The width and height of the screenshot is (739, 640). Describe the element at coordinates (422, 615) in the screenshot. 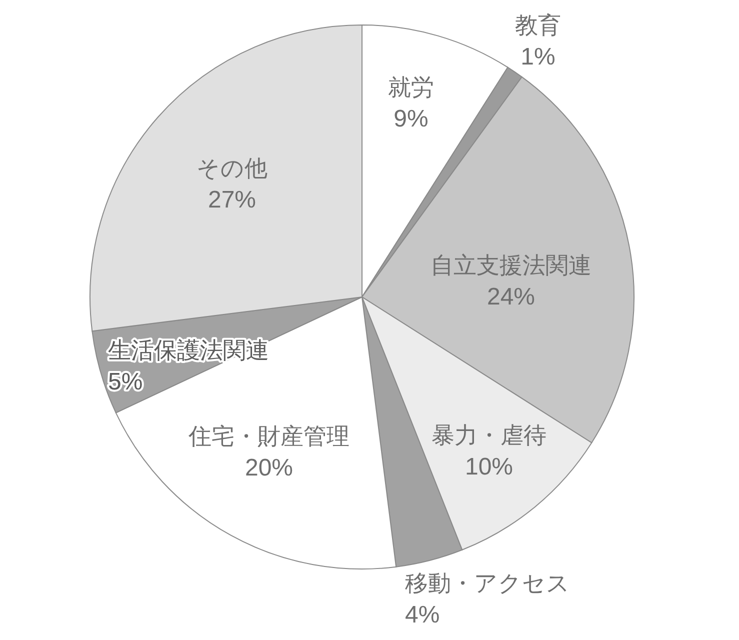

I see `data-label: 4%` at that location.